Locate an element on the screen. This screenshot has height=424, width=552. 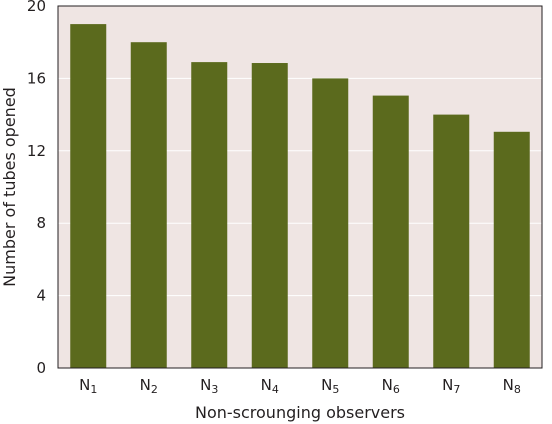
x-tick-label: N6 is located at coordinates (391, 386).